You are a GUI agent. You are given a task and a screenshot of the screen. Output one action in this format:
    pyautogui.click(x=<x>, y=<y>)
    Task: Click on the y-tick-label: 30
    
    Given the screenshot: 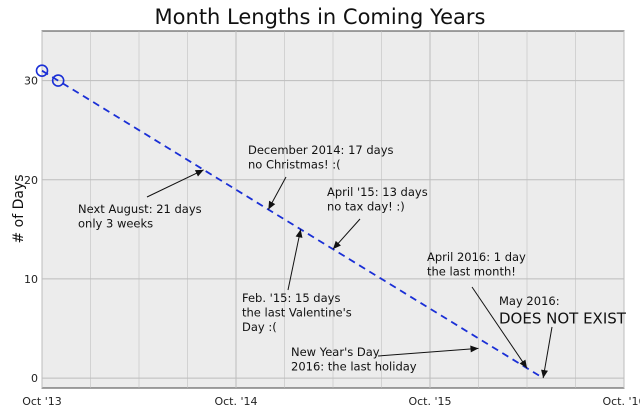 What is the action you would take?
    pyautogui.click(x=31, y=81)
    